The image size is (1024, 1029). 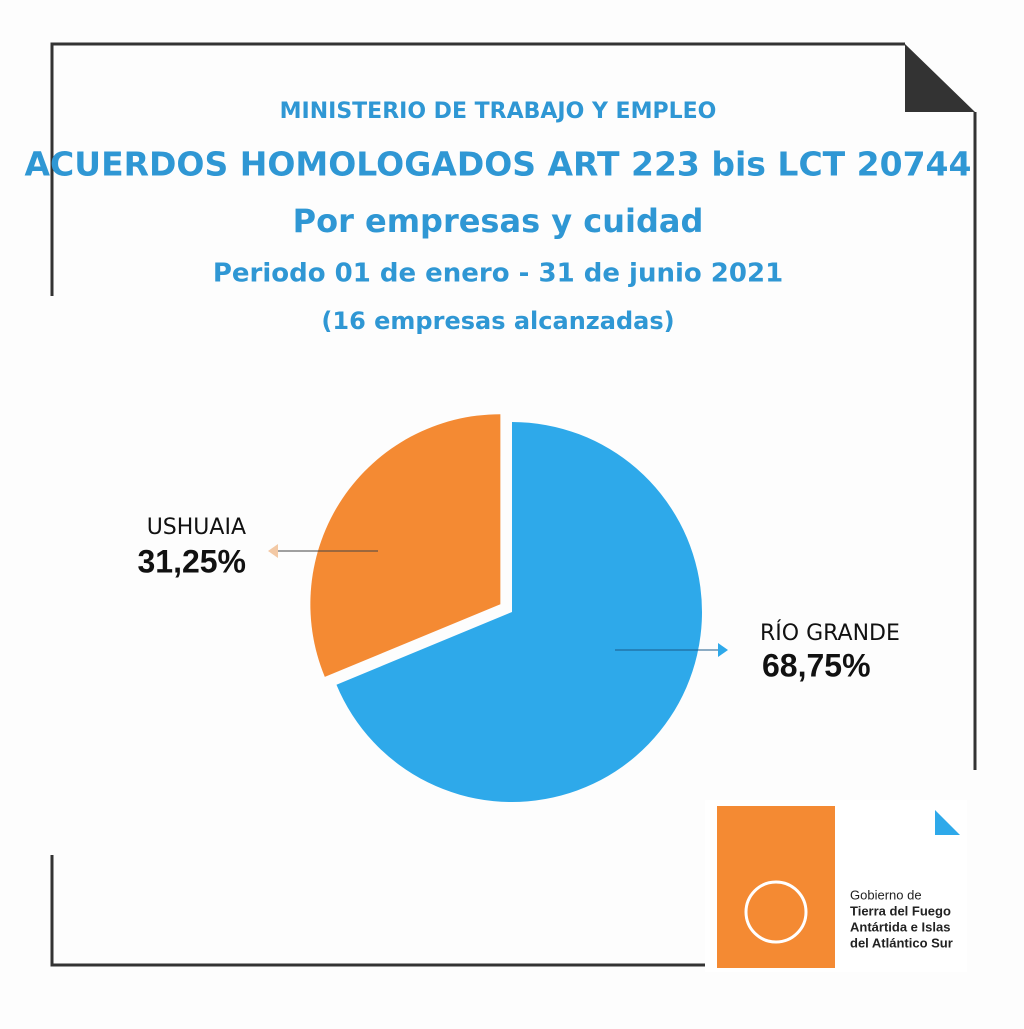 I want to click on logo-triangle, so click(x=947, y=822).